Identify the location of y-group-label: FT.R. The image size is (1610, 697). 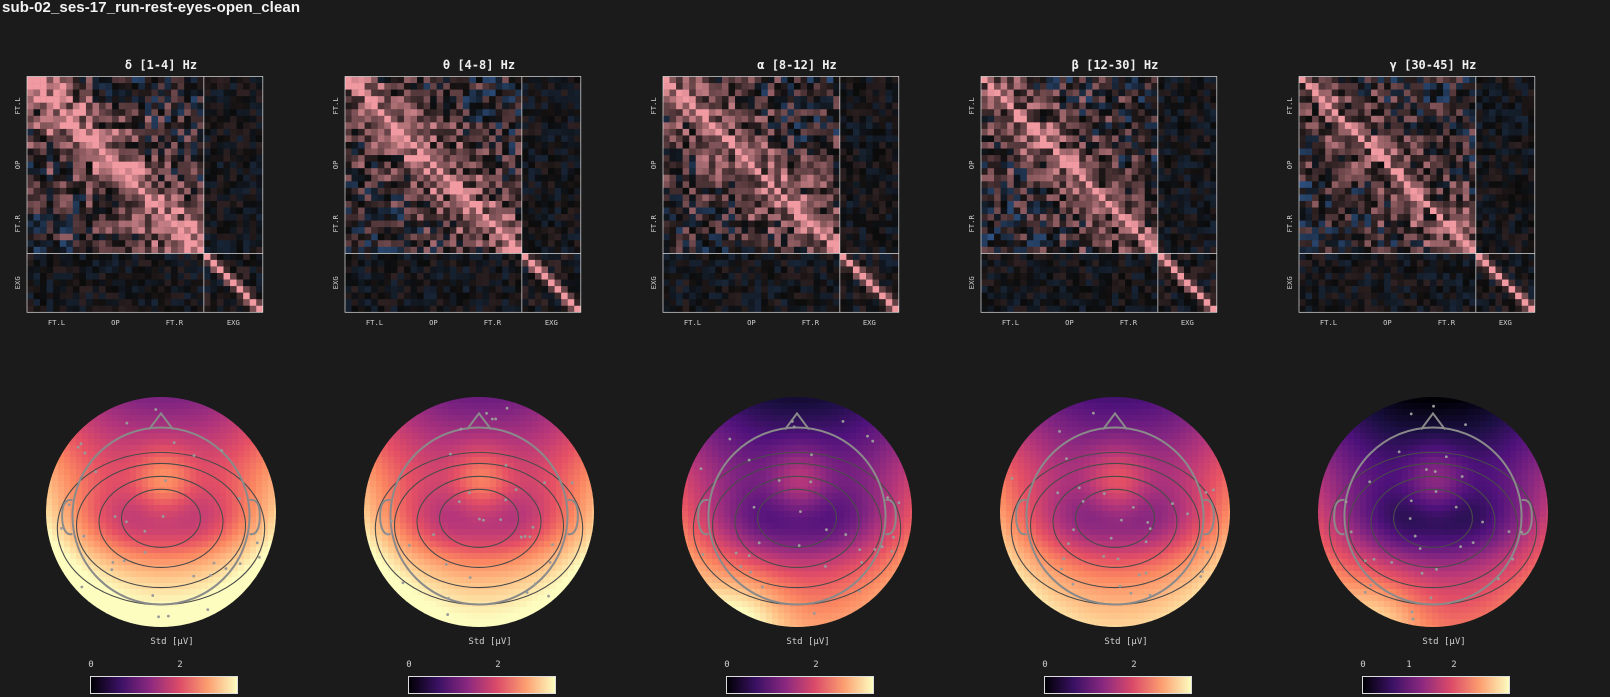
(335, 224).